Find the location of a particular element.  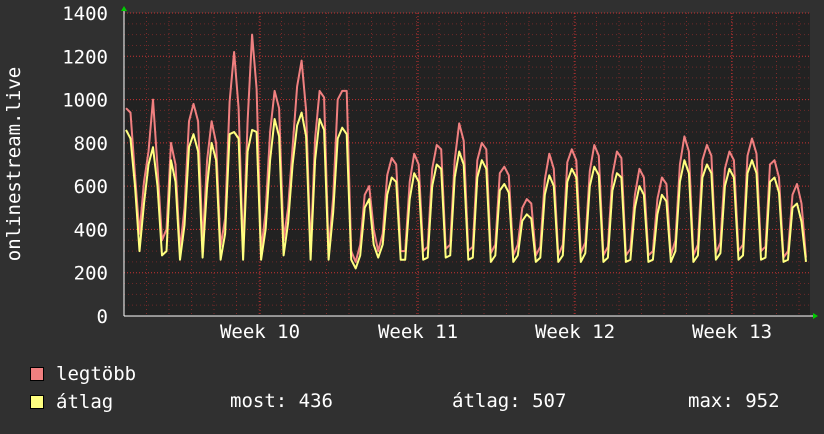

x-tick-label: Week 10 is located at coordinates (260, 332).